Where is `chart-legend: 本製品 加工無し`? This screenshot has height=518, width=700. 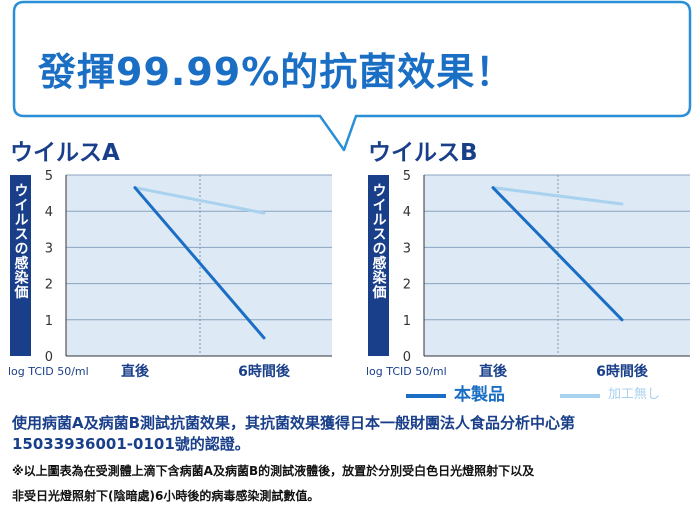 chart-legend: 本製品 加工無し is located at coordinates (545, 395).